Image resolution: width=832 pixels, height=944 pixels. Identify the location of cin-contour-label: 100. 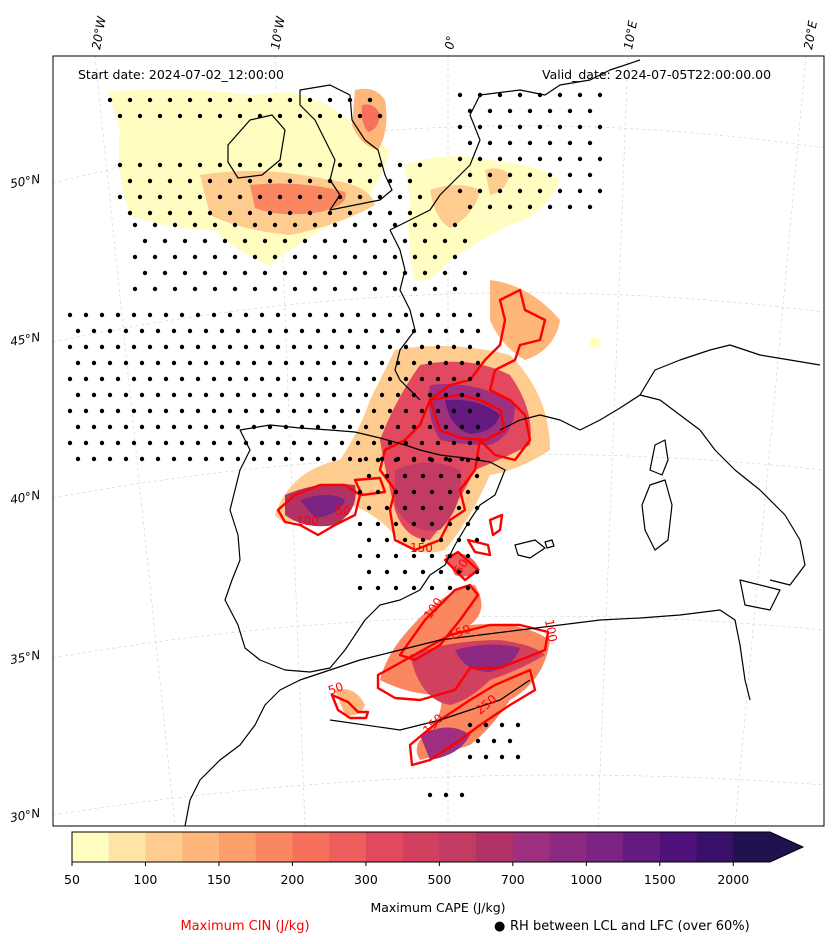
(307, 521).